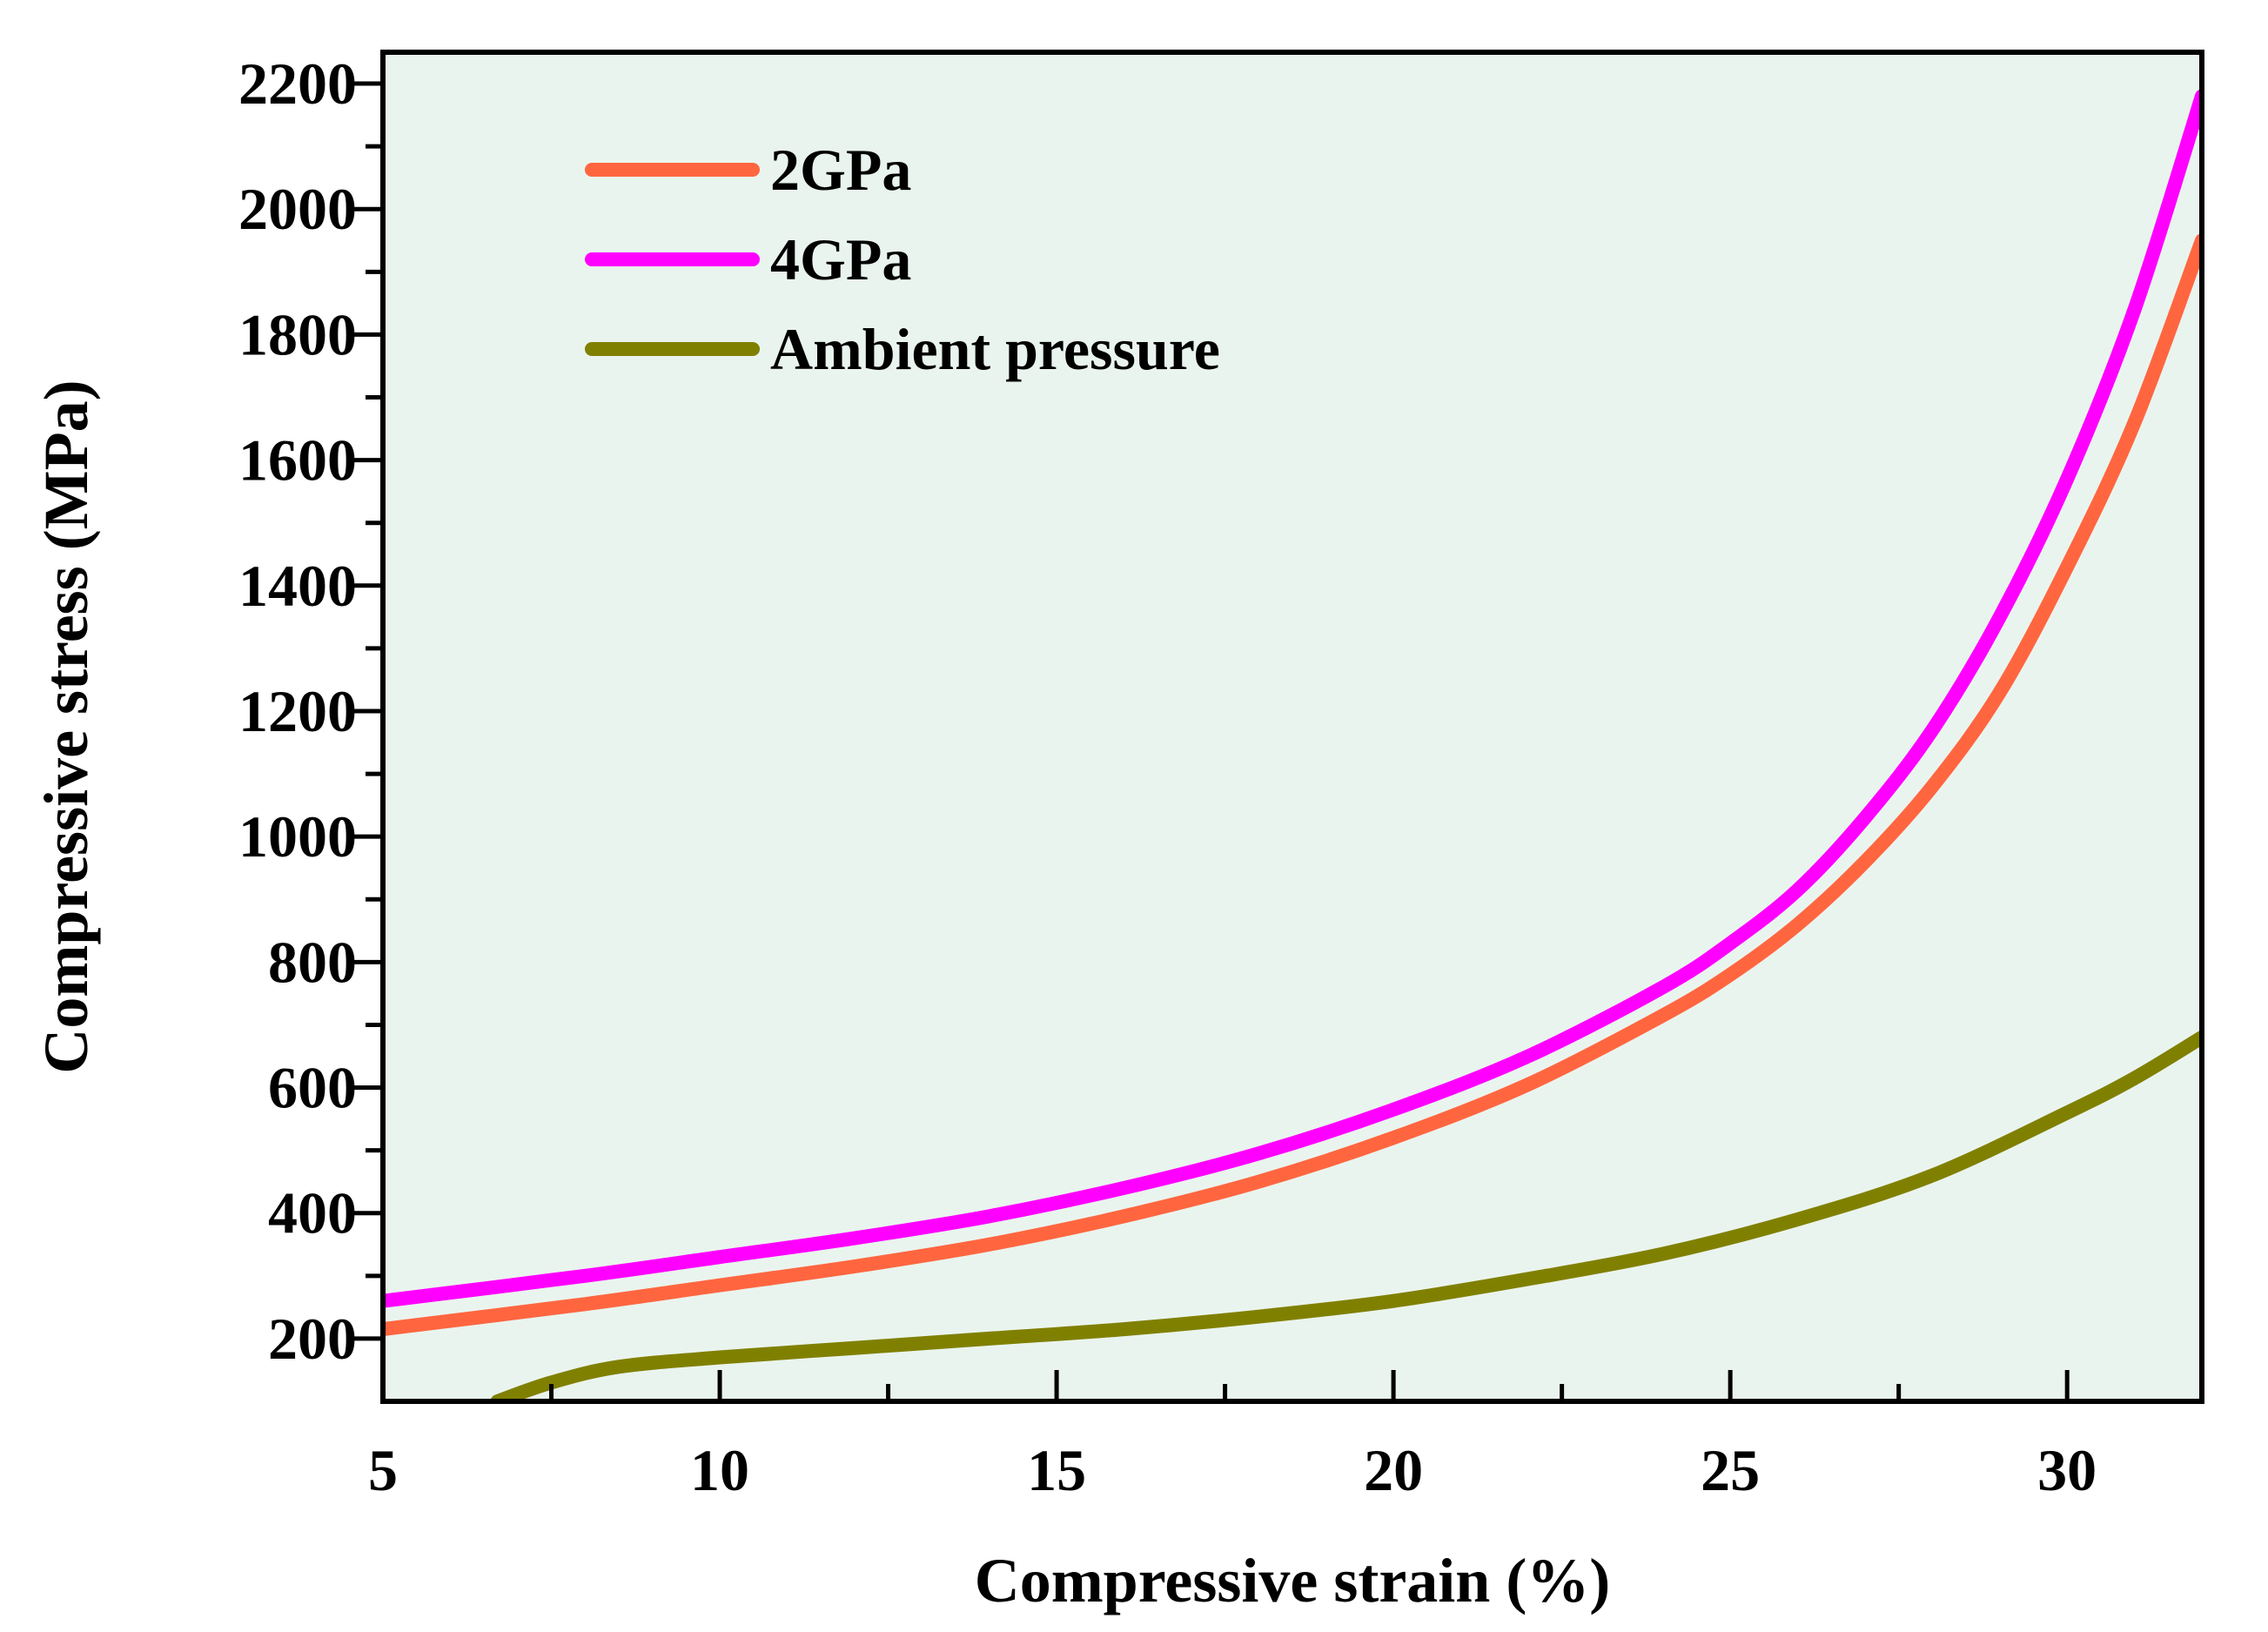  What do you see at coordinates (66, 726) in the screenshot?
I see `y-axis-title: Compressive stress (MPa)` at bounding box center [66, 726].